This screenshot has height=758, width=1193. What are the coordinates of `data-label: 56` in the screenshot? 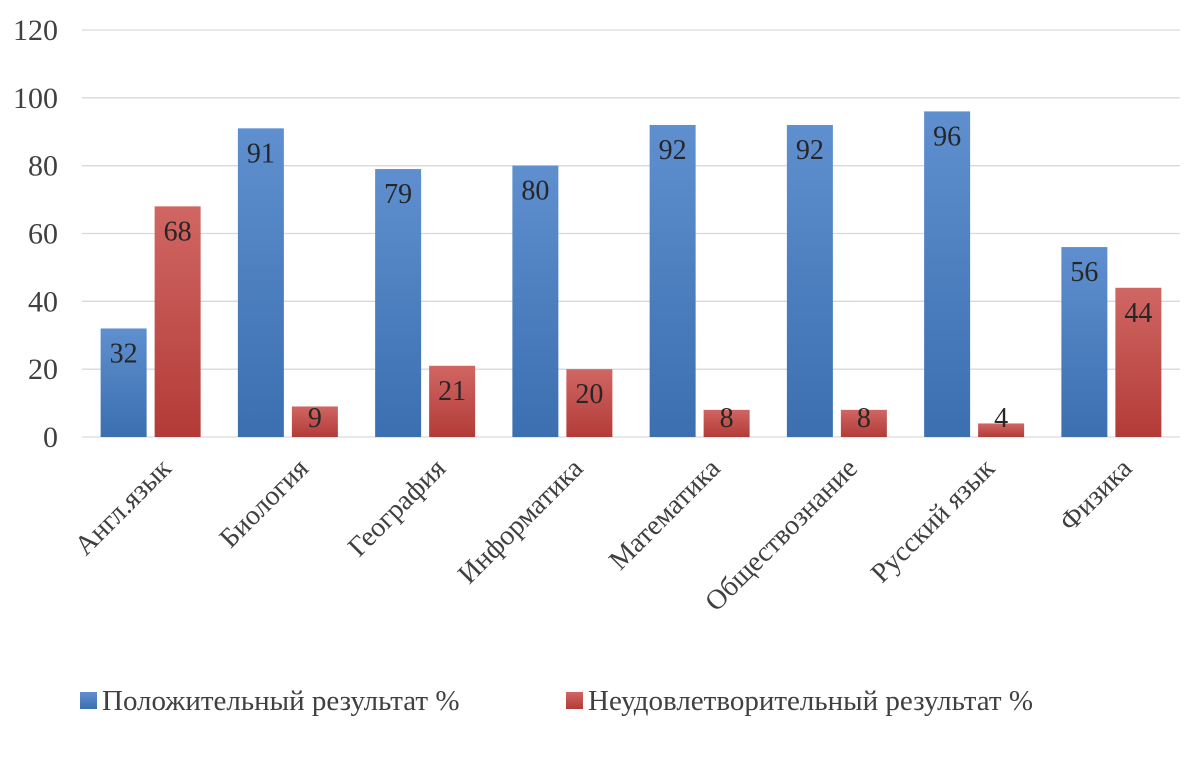 It's located at (1084, 272).